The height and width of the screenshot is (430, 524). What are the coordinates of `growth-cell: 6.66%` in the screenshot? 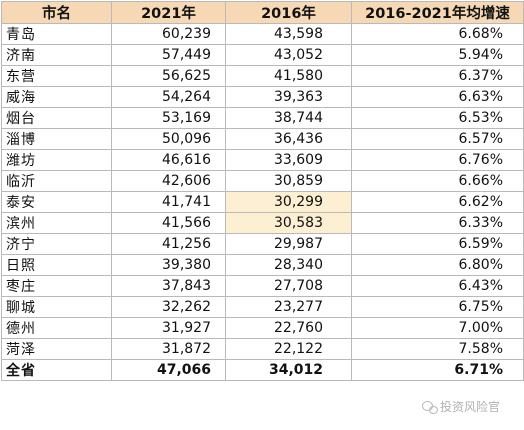 It's located at (437, 181).